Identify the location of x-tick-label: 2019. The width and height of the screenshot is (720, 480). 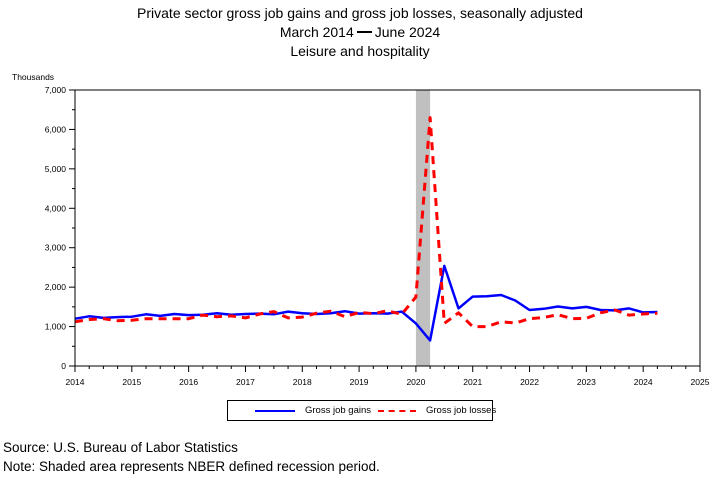
(359, 382).